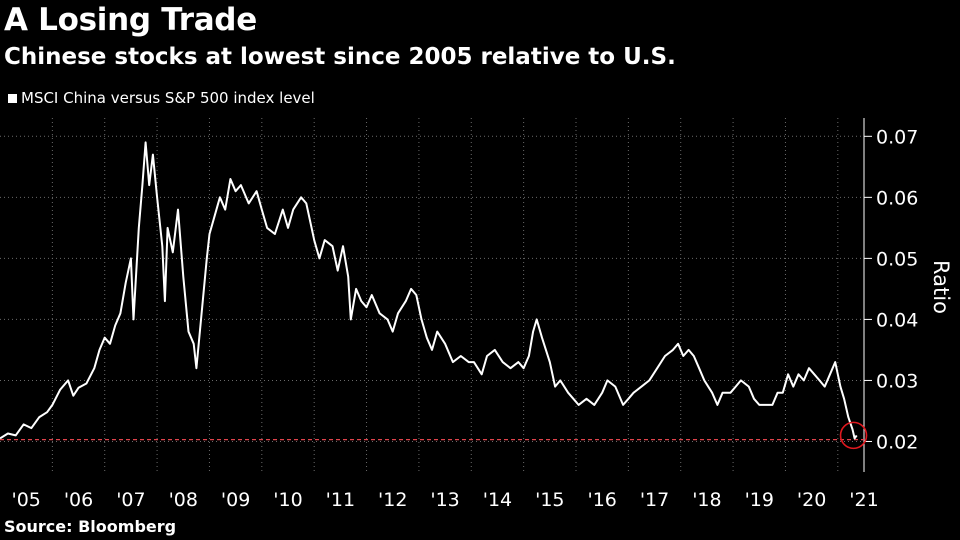 The height and width of the screenshot is (540, 960). What do you see at coordinates (706, 500) in the screenshot?
I see `x-tick-label: '18` at bounding box center [706, 500].